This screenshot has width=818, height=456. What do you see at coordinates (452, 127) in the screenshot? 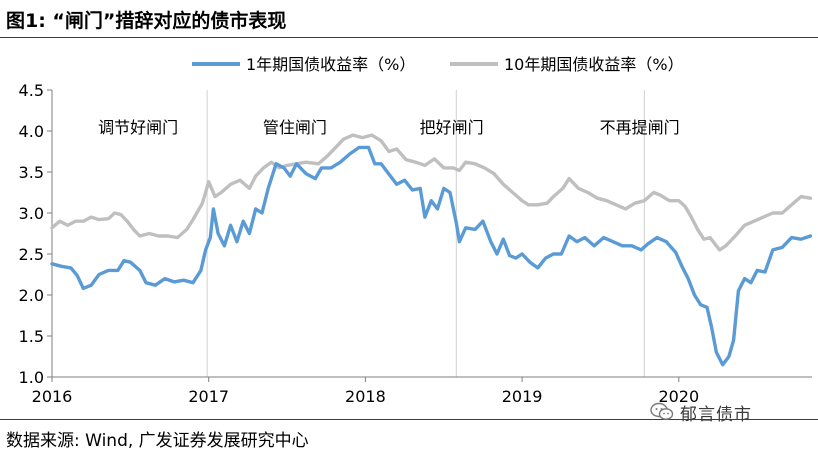
I see `annotation-label: 把好闸门` at bounding box center [452, 127].